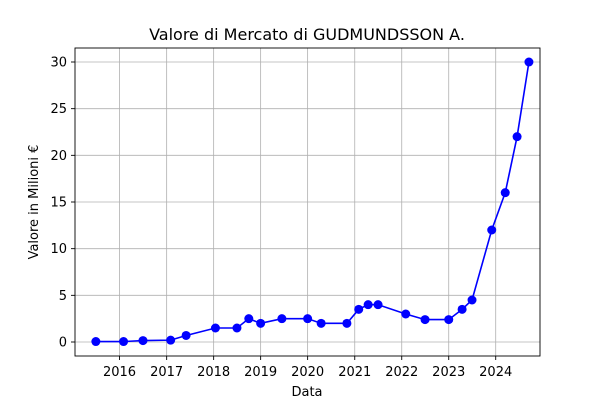  Describe the element at coordinates (58, 156) in the screenshot. I see `y-tick-label: 20` at that location.